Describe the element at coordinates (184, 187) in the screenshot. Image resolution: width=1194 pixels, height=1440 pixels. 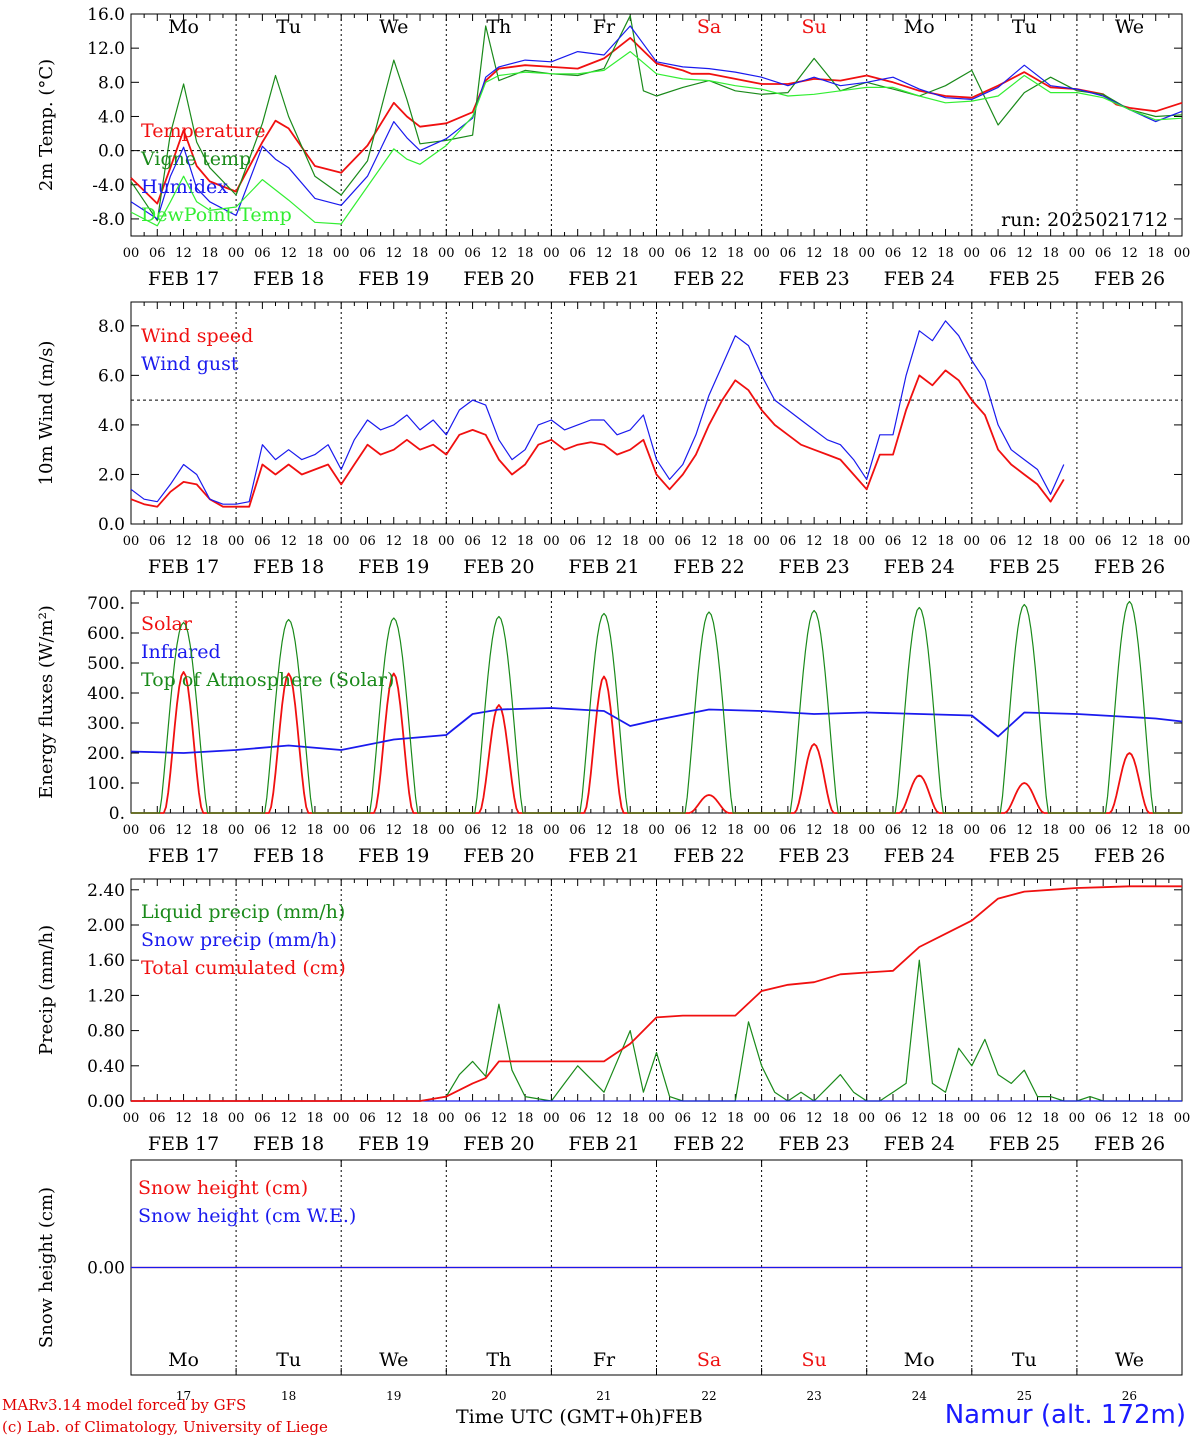
I see `legend-entry: Humidex` at that location.